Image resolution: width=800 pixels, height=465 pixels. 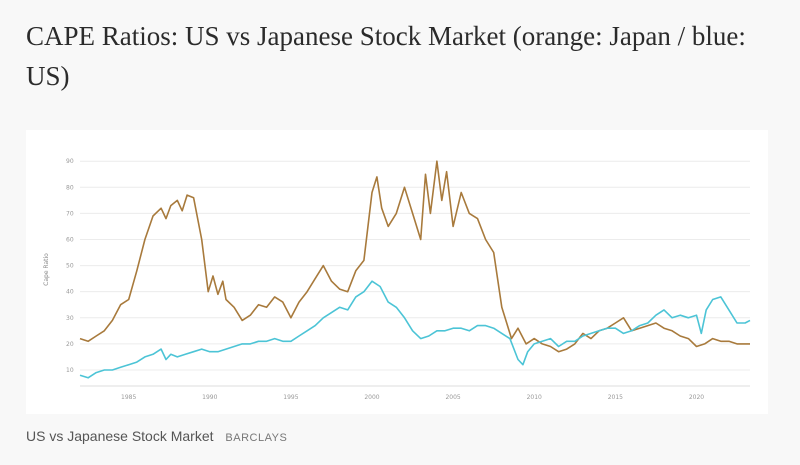 I want to click on x-tick-label: 1990, so click(x=209, y=397).